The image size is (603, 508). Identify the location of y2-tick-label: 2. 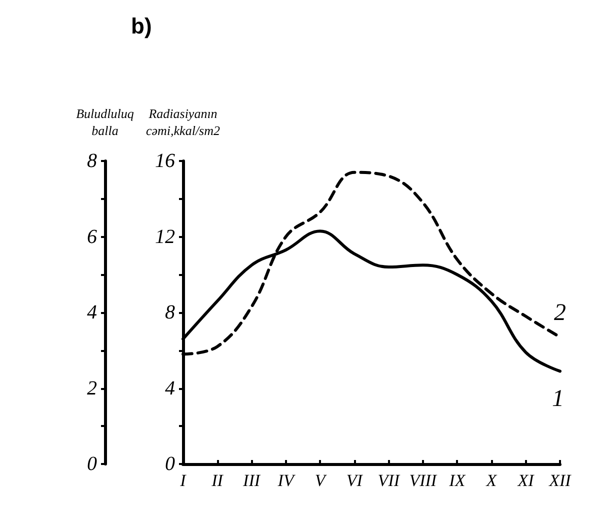
(92, 388).